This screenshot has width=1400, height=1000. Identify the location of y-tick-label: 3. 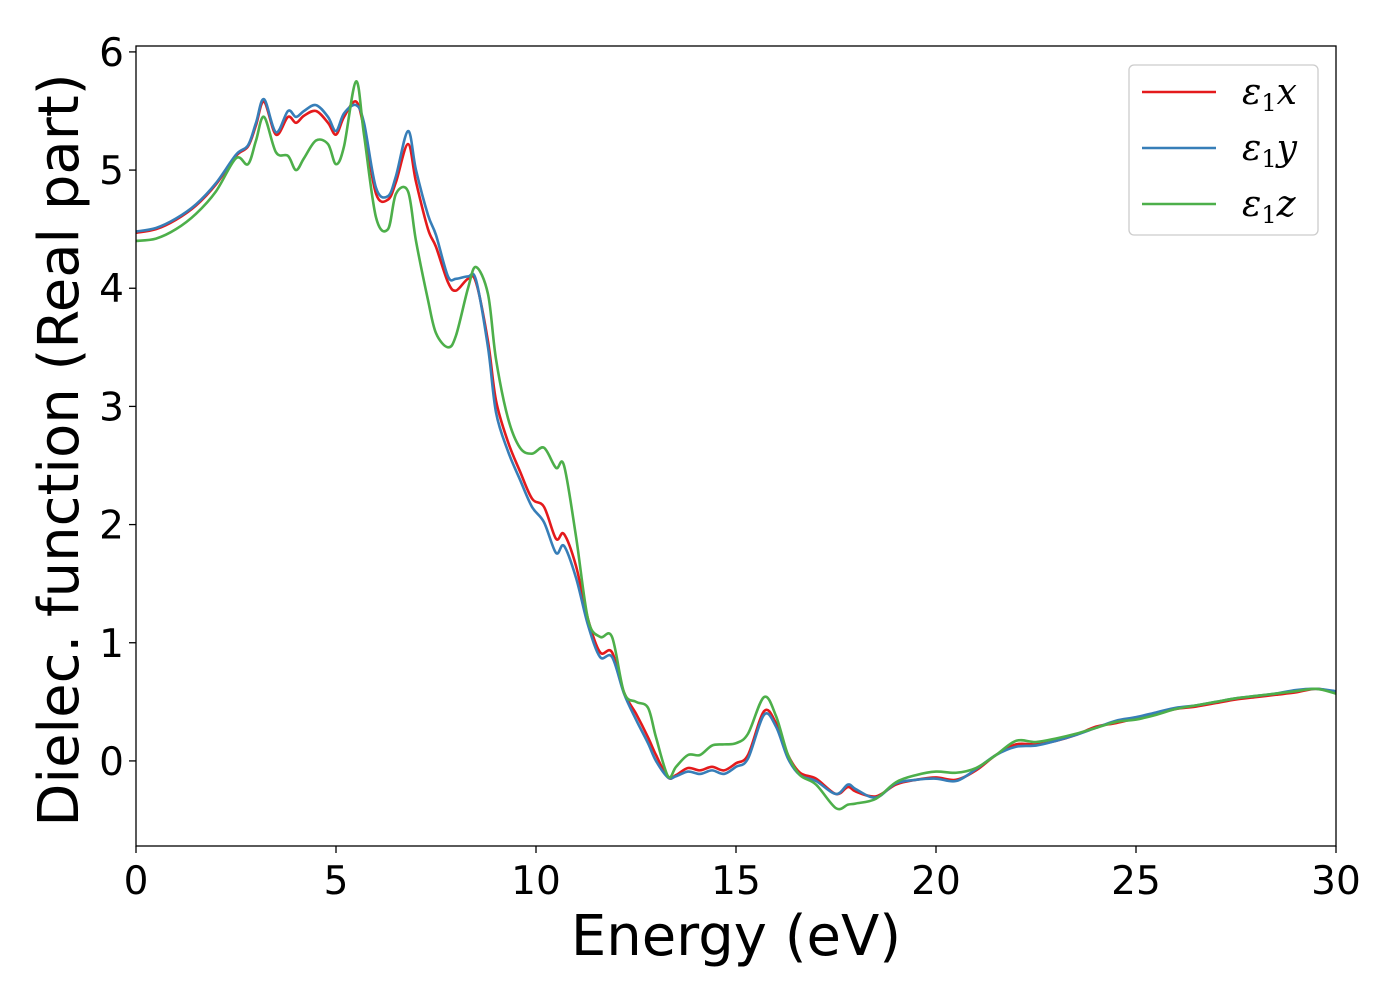
(111, 407).